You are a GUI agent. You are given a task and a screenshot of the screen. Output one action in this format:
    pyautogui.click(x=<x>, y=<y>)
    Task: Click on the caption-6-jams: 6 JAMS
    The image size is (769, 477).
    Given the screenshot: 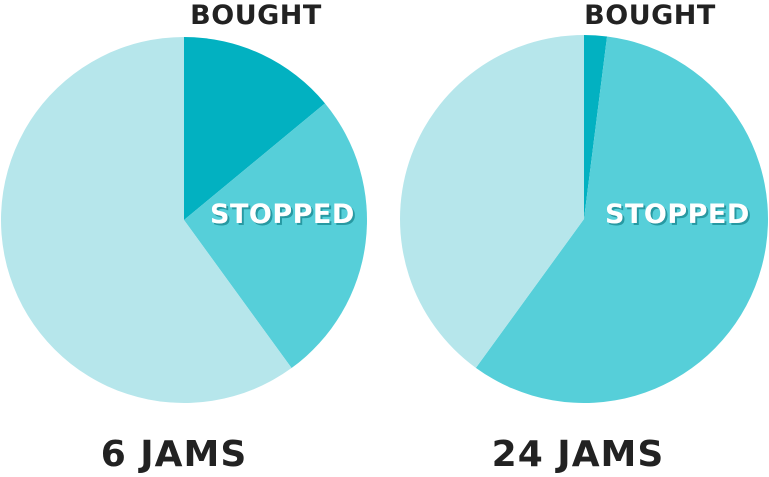 What is the action you would take?
    pyautogui.click(x=174, y=454)
    